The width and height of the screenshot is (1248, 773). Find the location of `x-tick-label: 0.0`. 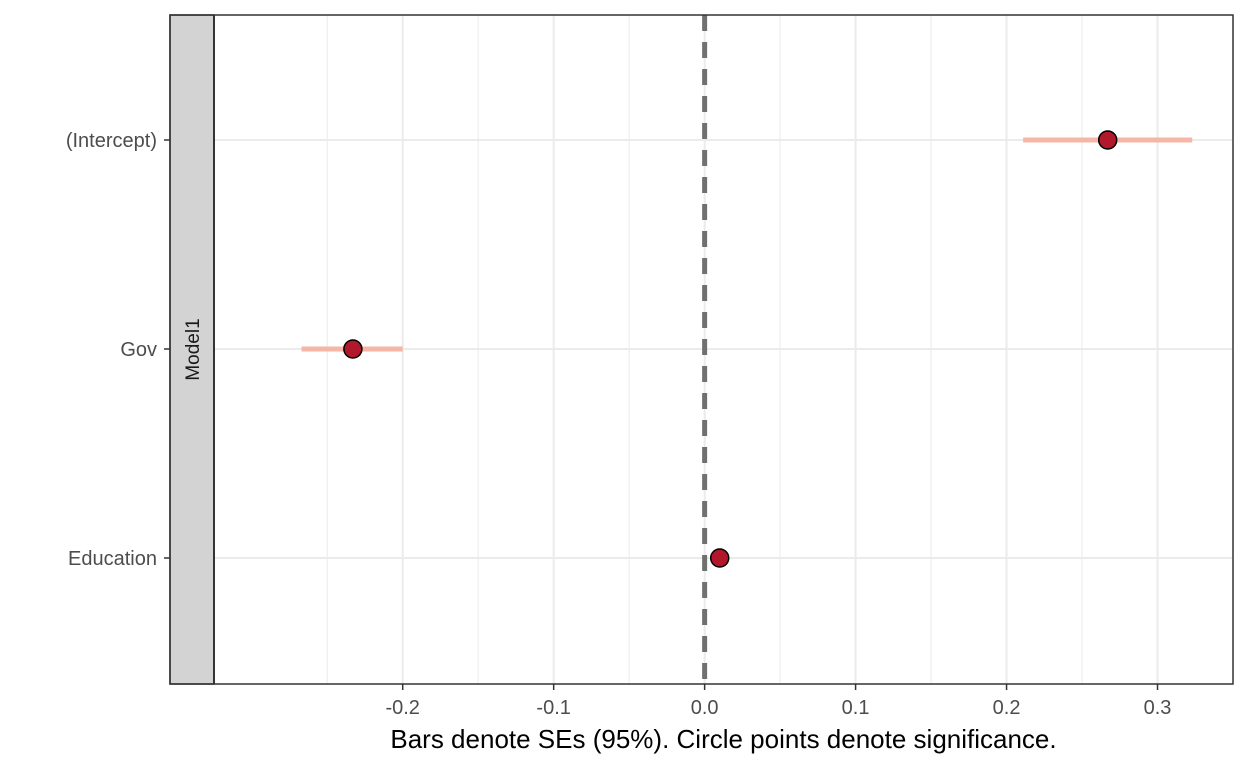

x-tick-label: 0.0 is located at coordinates (705, 708).